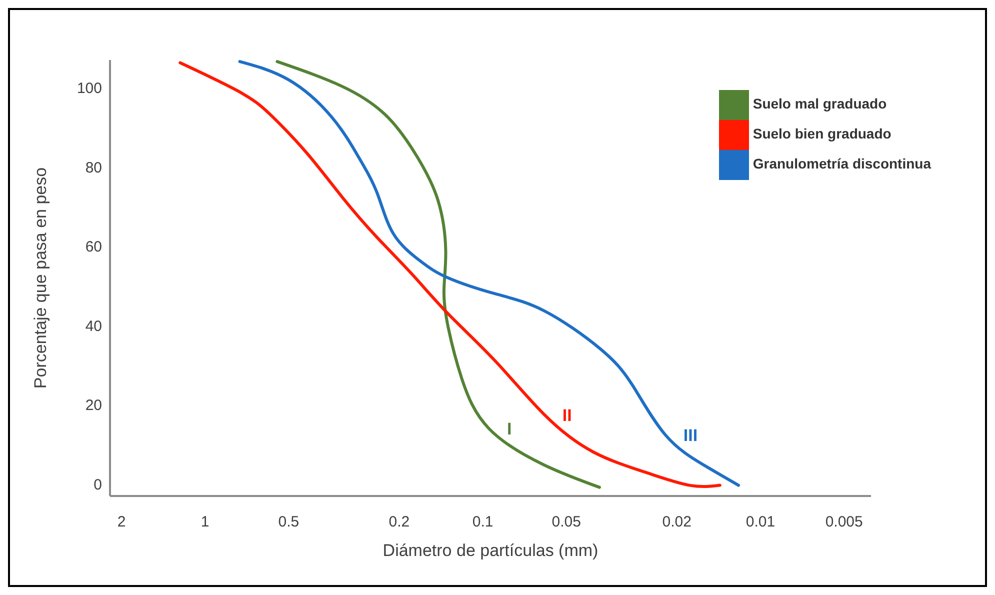 The width and height of the screenshot is (995, 595). What do you see at coordinates (205, 522) in the screenshot?
I see `x-tick-label: 1` at bounding box center [205, 522].